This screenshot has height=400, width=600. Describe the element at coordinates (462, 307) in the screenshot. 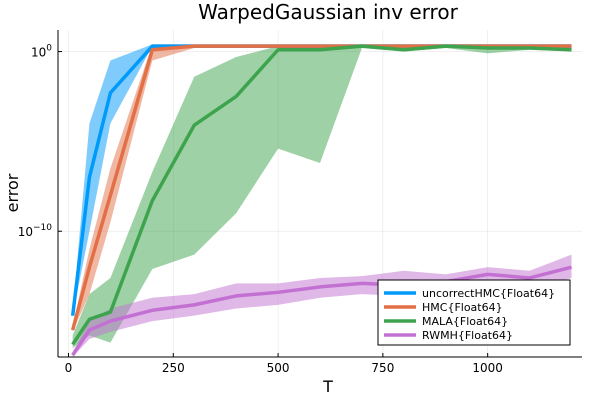

I see `legend-label: HMC{Float64}` at that location.